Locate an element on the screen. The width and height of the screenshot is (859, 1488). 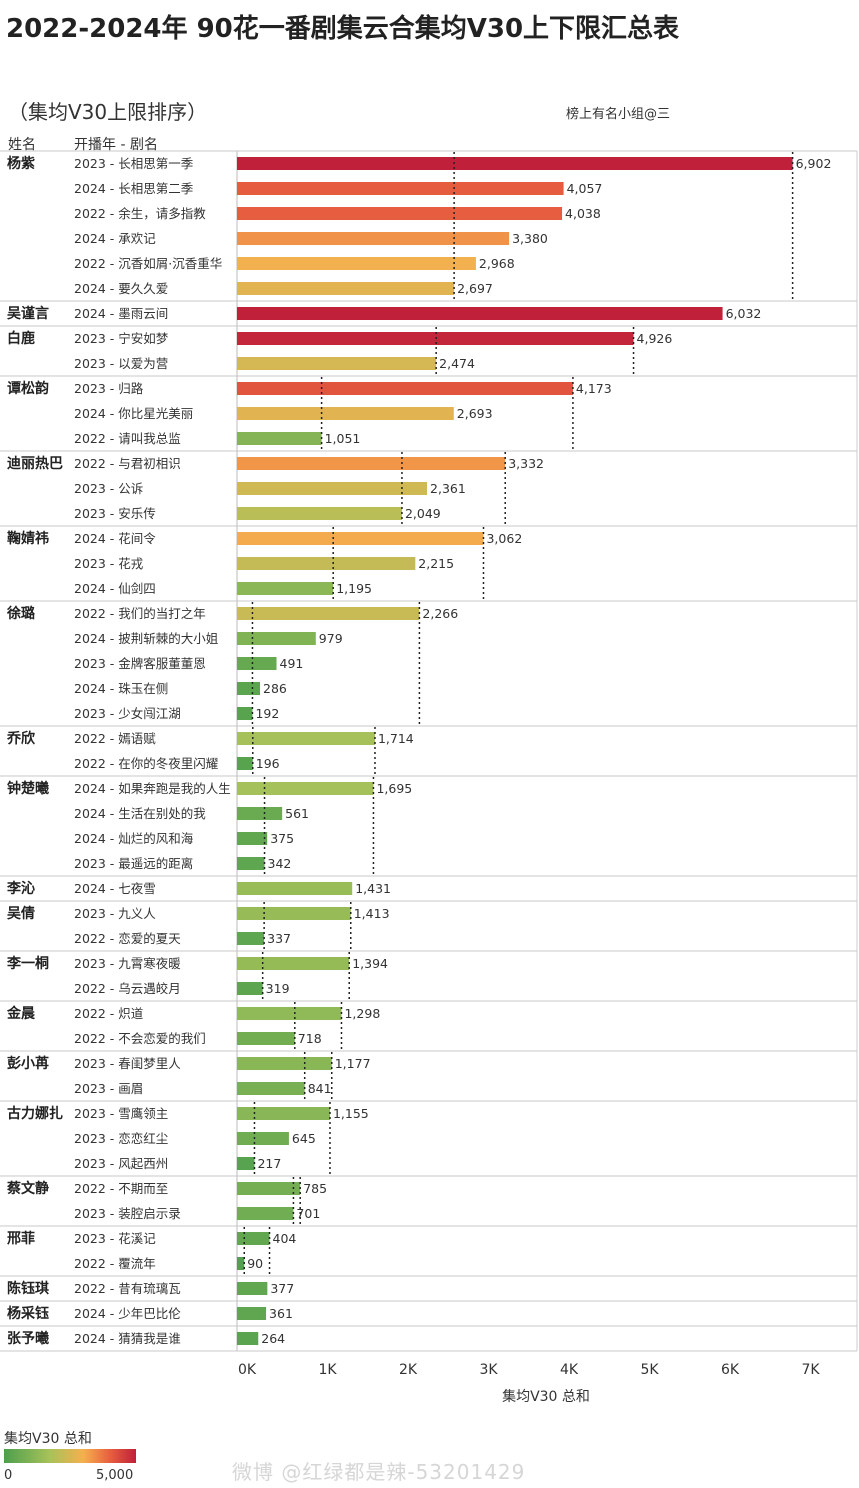
data-label: 1,177 is located at coordinates (353, 1063).